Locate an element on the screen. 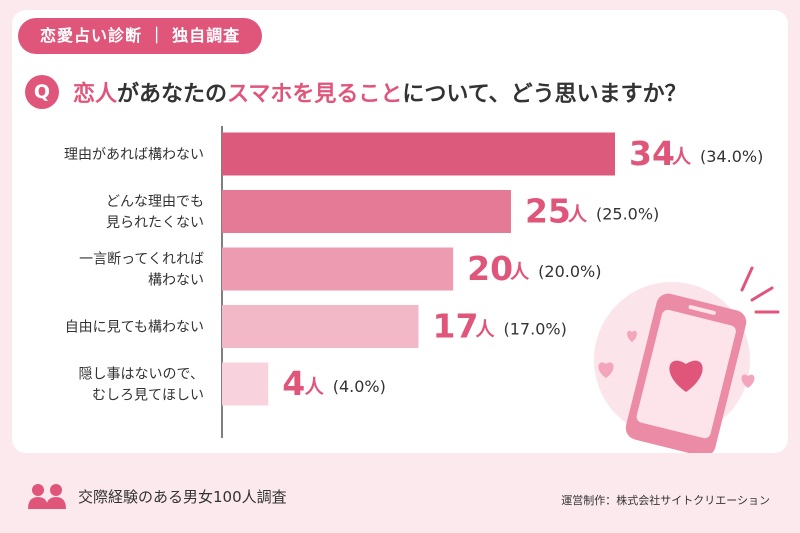  percent-label: (34.0%) is located at coordinates (731, 156).